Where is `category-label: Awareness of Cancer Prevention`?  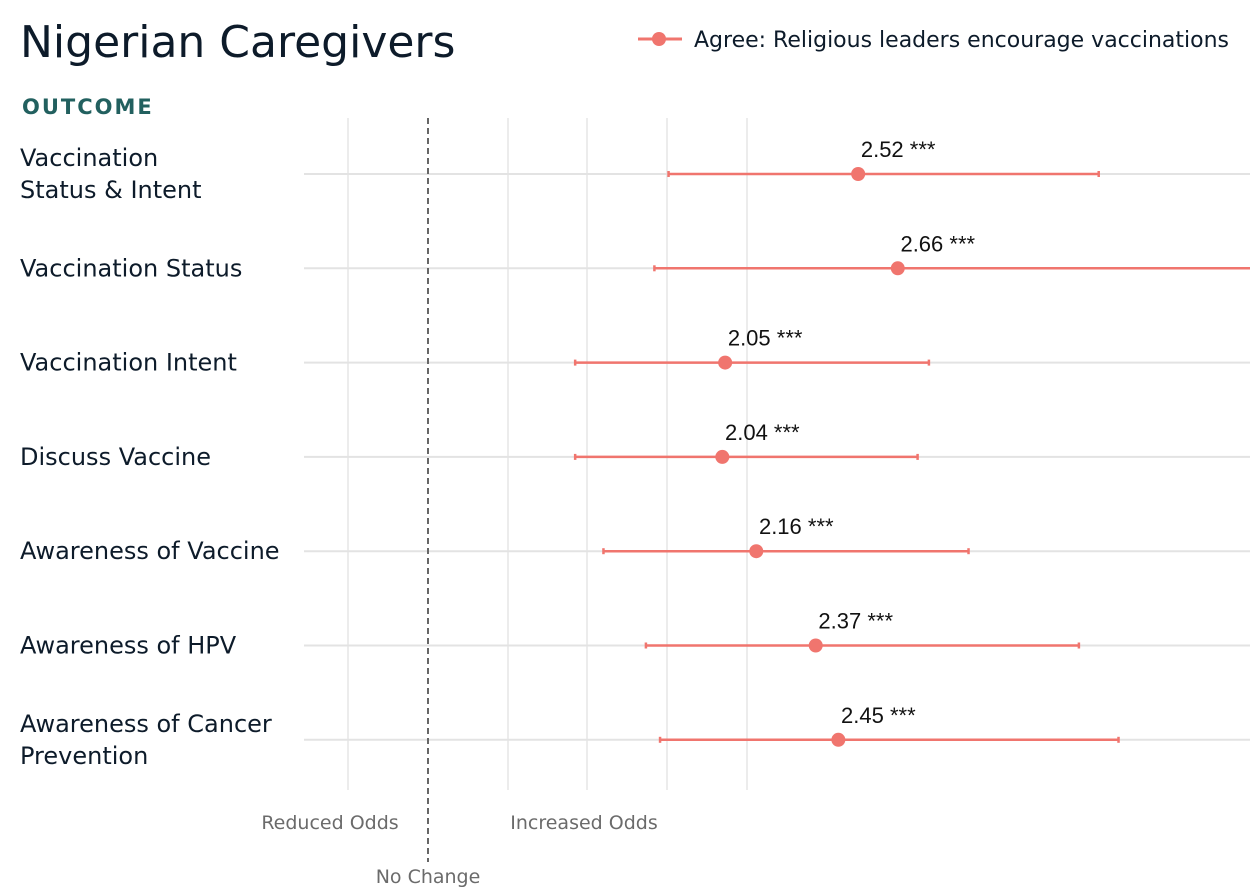 category-label: Awareness of Cancer Prevention is located at coordinates (146, 740).